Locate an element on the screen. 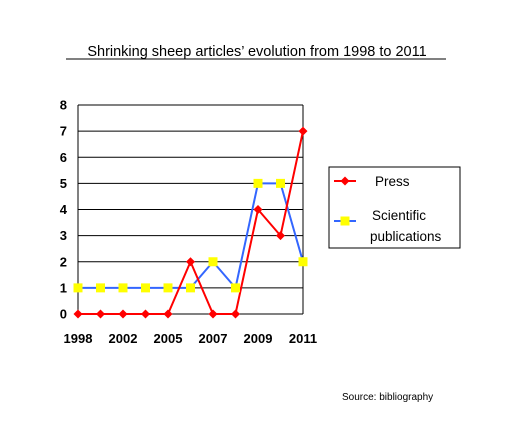 The image size is (521, 423). x-tick-label-2007: 2007 is located at coordinates (213, 338).